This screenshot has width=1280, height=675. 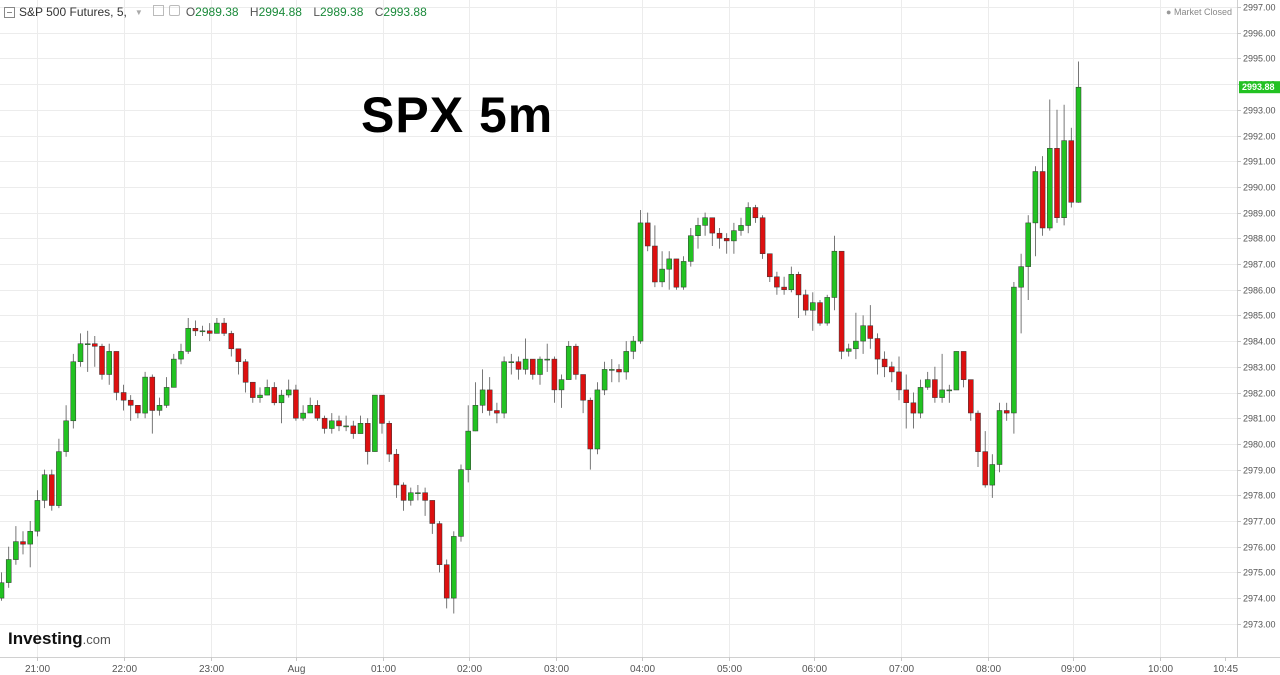 I want to click on time-tick-label: 05:00, so click(x=729, y=669).